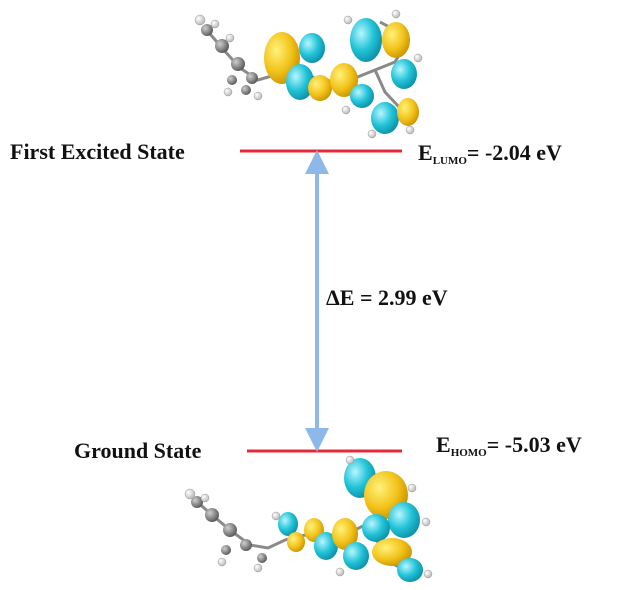  I want to click on lumo-energy-label: ELUMO= -2.04 eV, so click(490, 153).